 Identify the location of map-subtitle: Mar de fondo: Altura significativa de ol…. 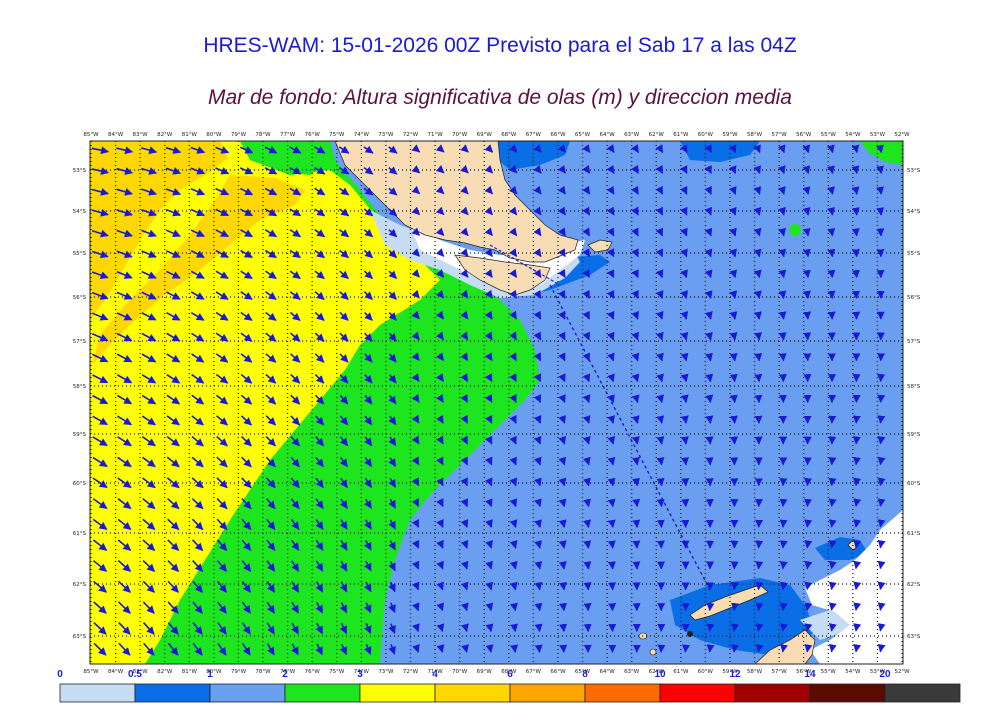
(500, 97).